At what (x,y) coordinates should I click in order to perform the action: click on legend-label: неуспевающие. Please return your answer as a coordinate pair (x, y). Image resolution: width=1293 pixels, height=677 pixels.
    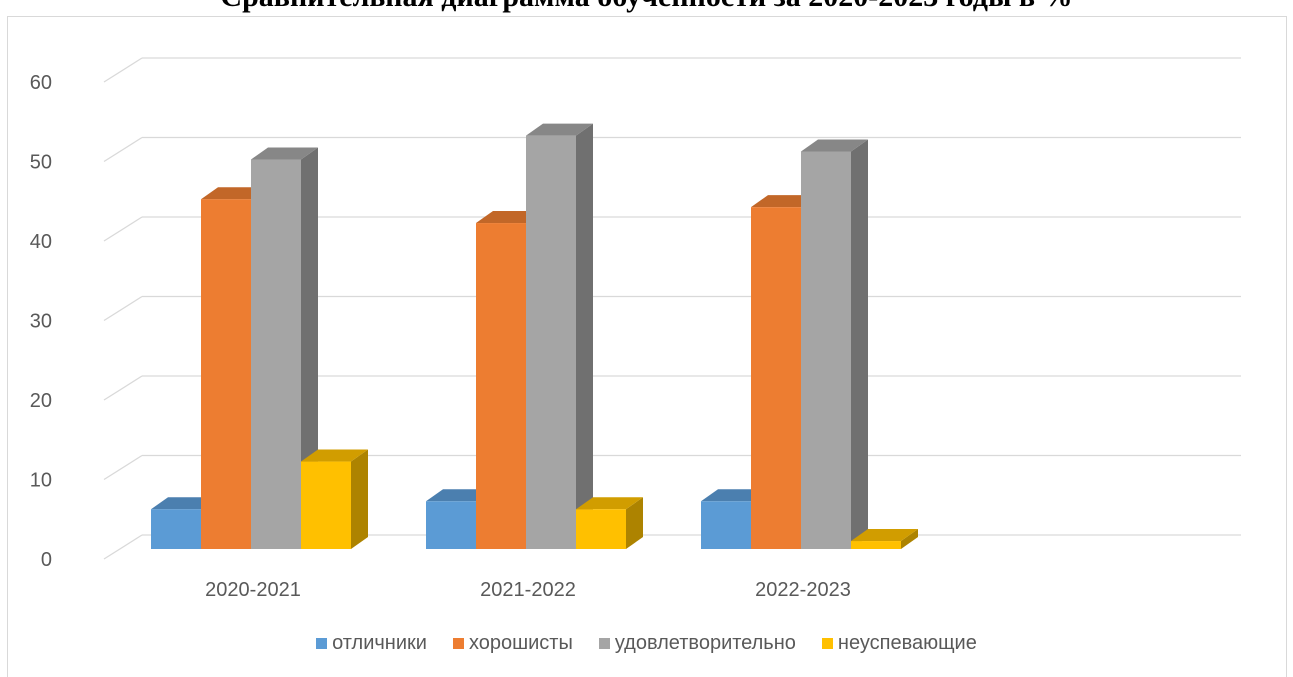
    Looking at the image, I should click on (907, 643).